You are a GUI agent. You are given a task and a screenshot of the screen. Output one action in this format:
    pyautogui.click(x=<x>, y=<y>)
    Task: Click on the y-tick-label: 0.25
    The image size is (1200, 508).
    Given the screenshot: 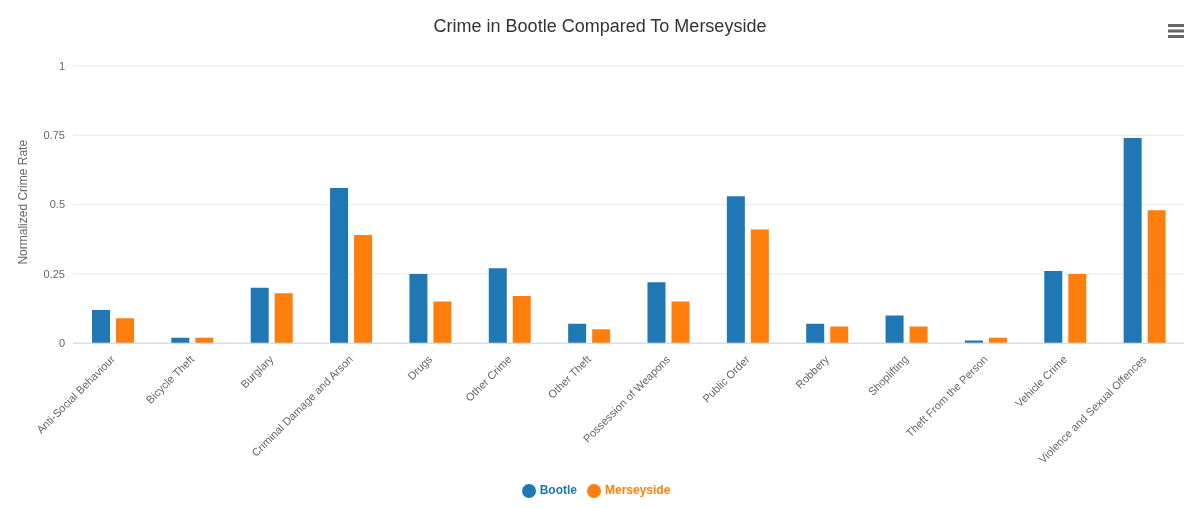 What is the action you would take?
    pyautogui.click(x=54, y=273)
    